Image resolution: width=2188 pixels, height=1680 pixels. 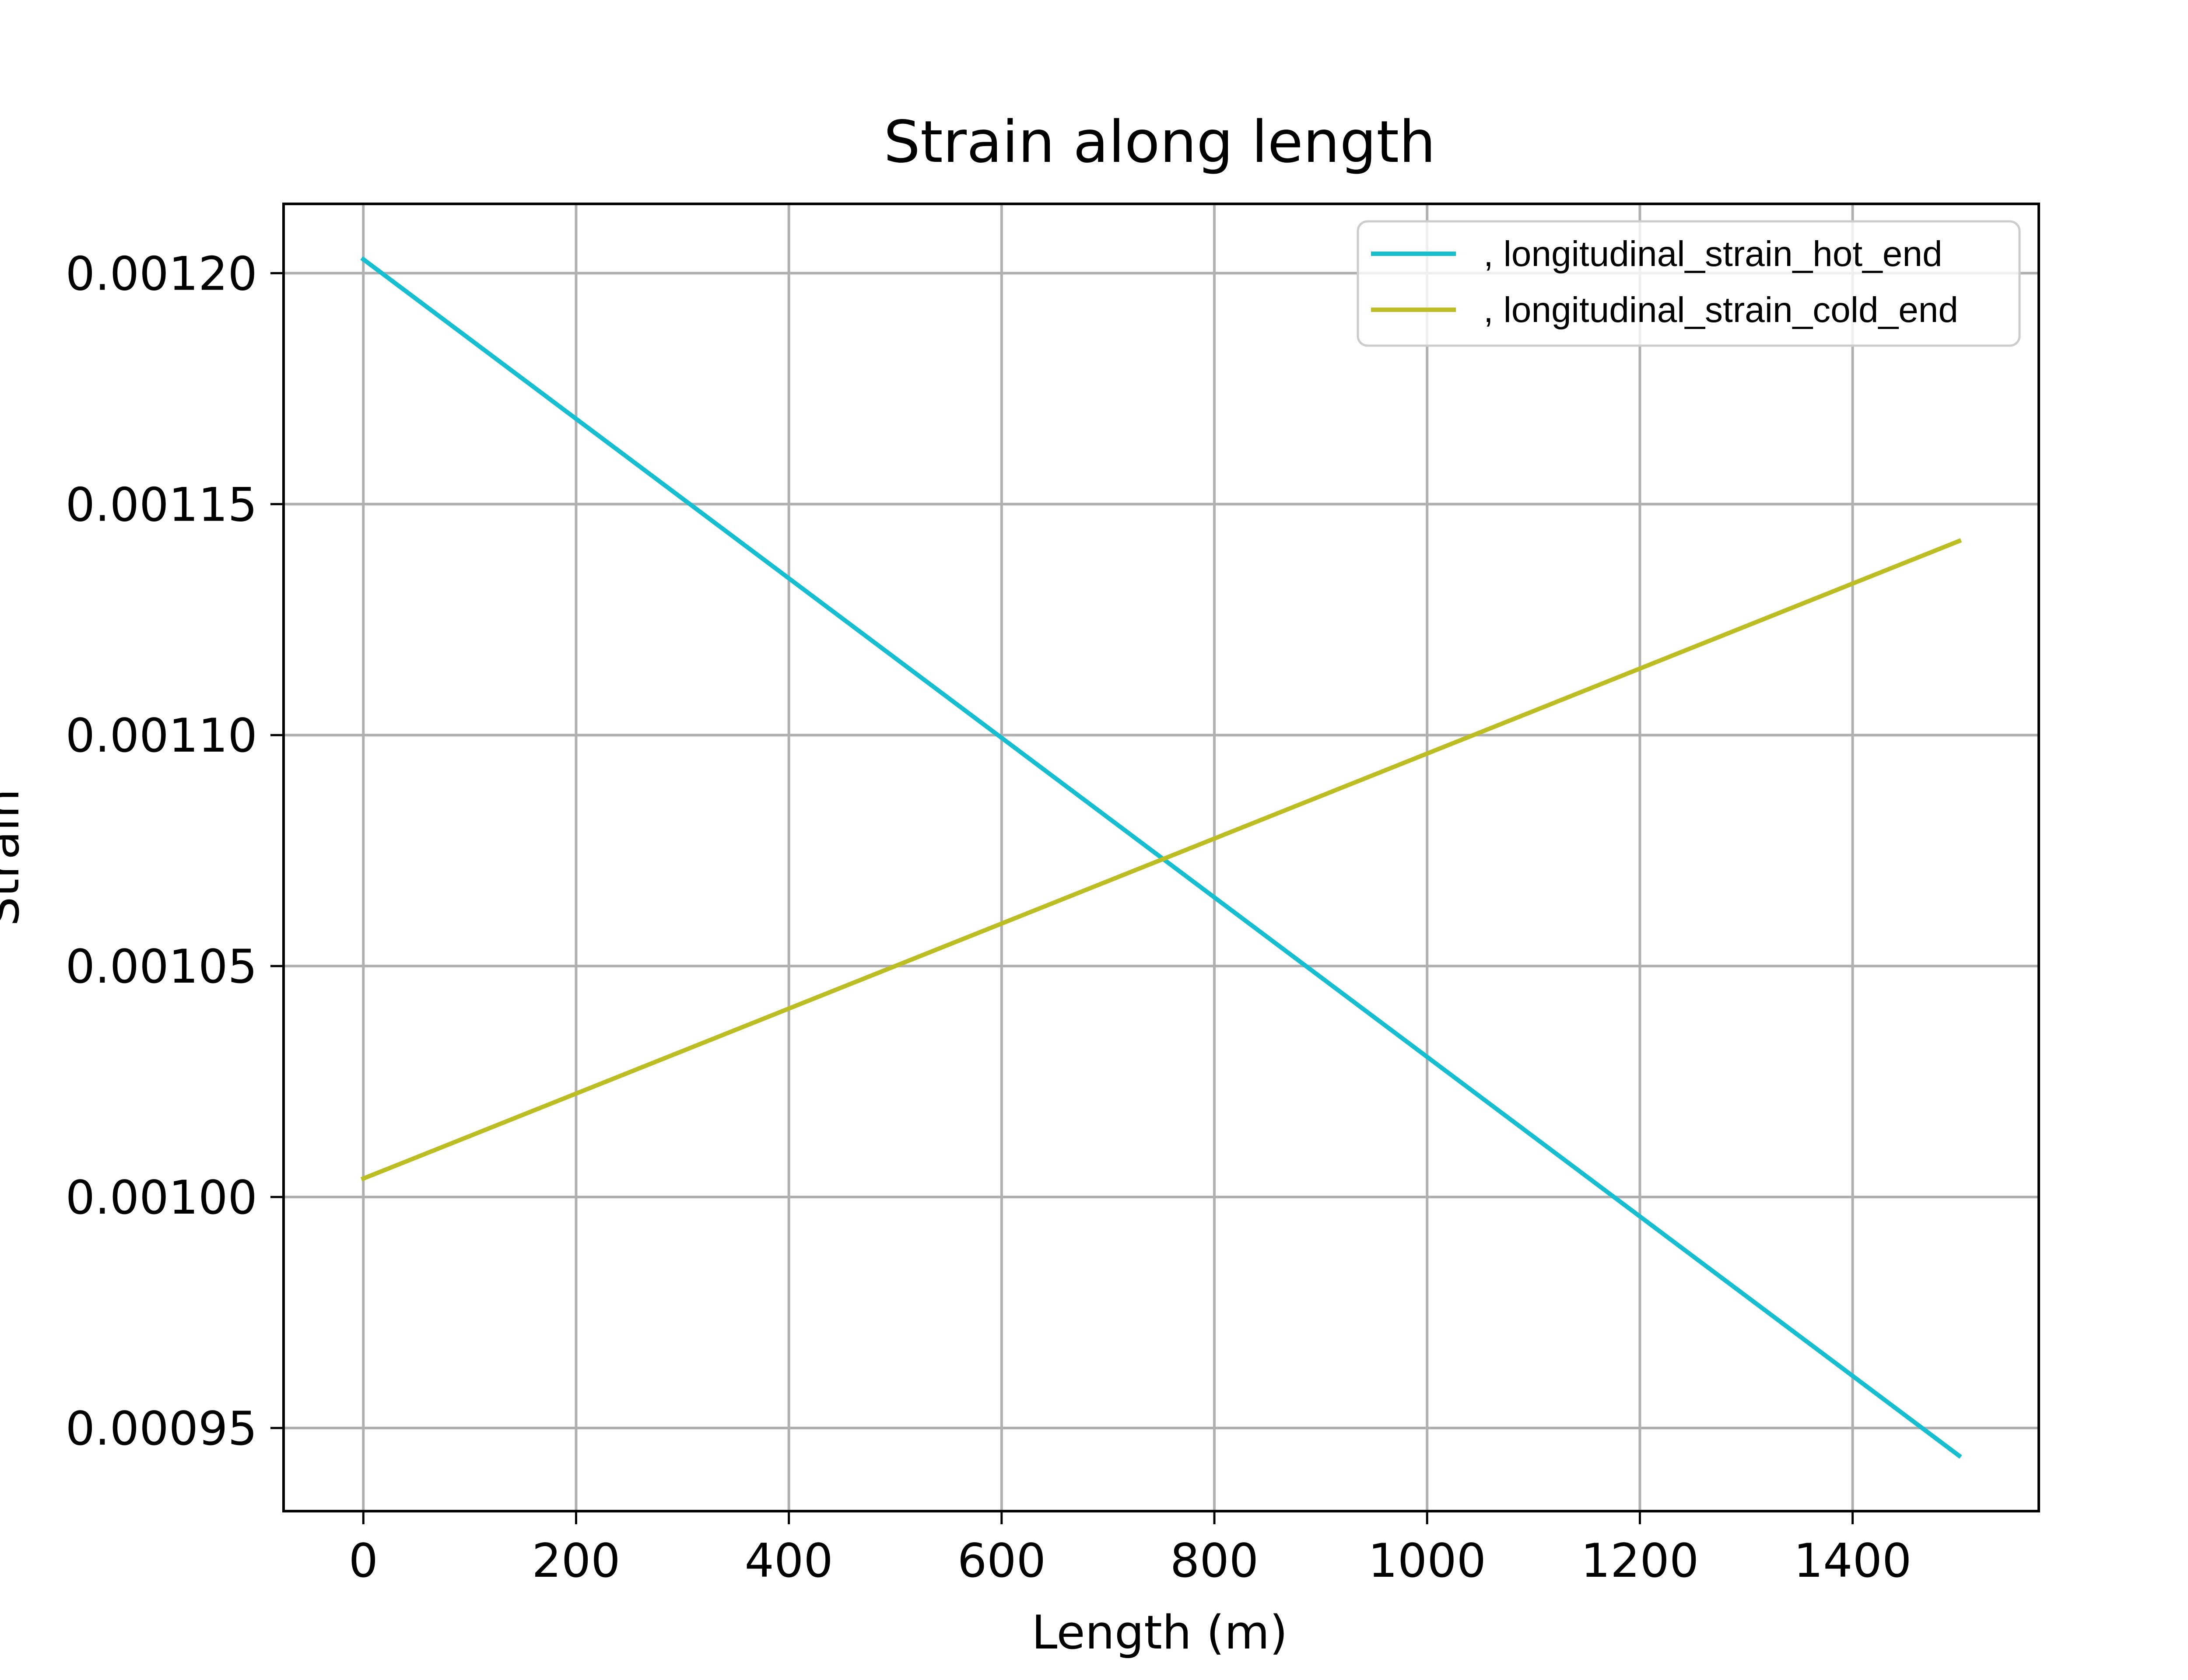 I want to click on y-tick-label: 0.00100, so click(x=162, y=1198).